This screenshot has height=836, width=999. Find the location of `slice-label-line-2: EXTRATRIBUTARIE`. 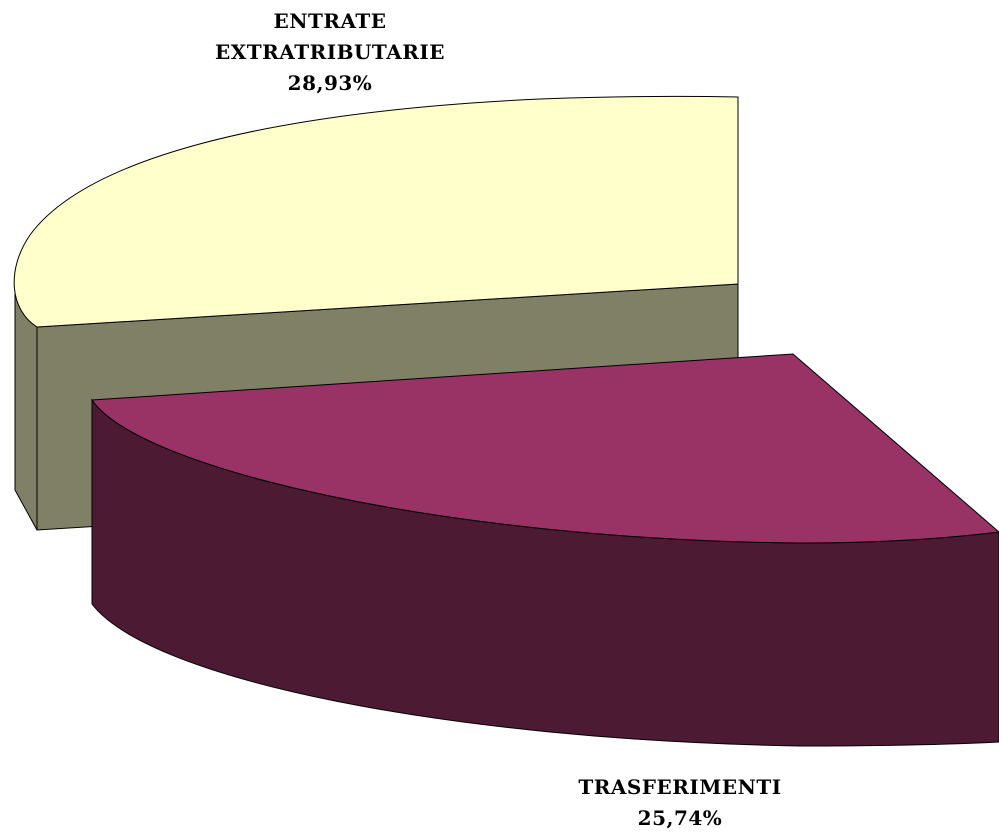

slice-label-line-2: EXTRATRIBUTARIE is located at coordinates (330, 52).